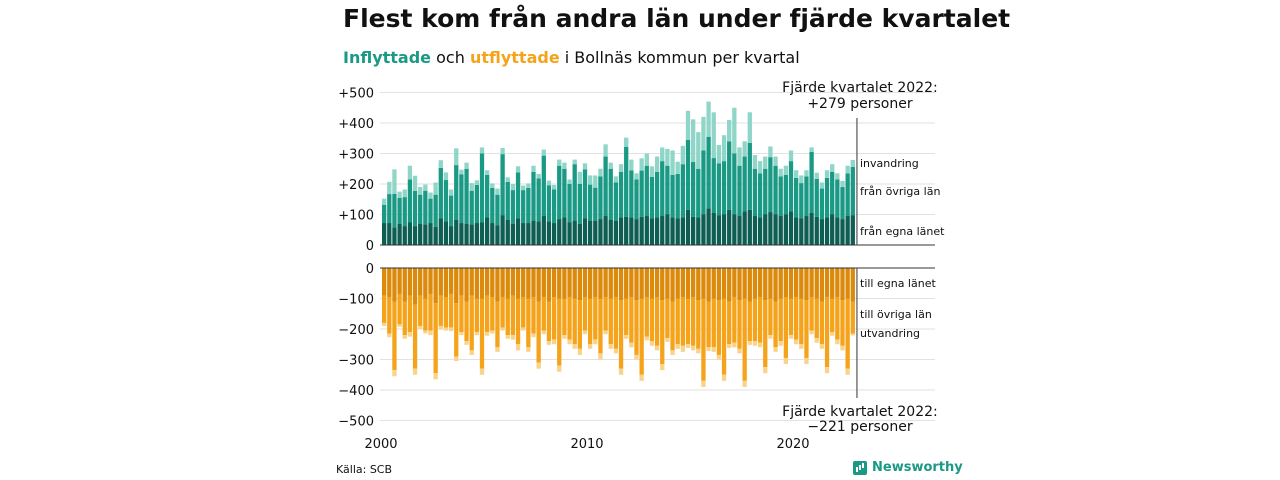 The width and height of the screenshot is (1280, 480). I want to click on x-tick-label: 2000, so click(380, 444).